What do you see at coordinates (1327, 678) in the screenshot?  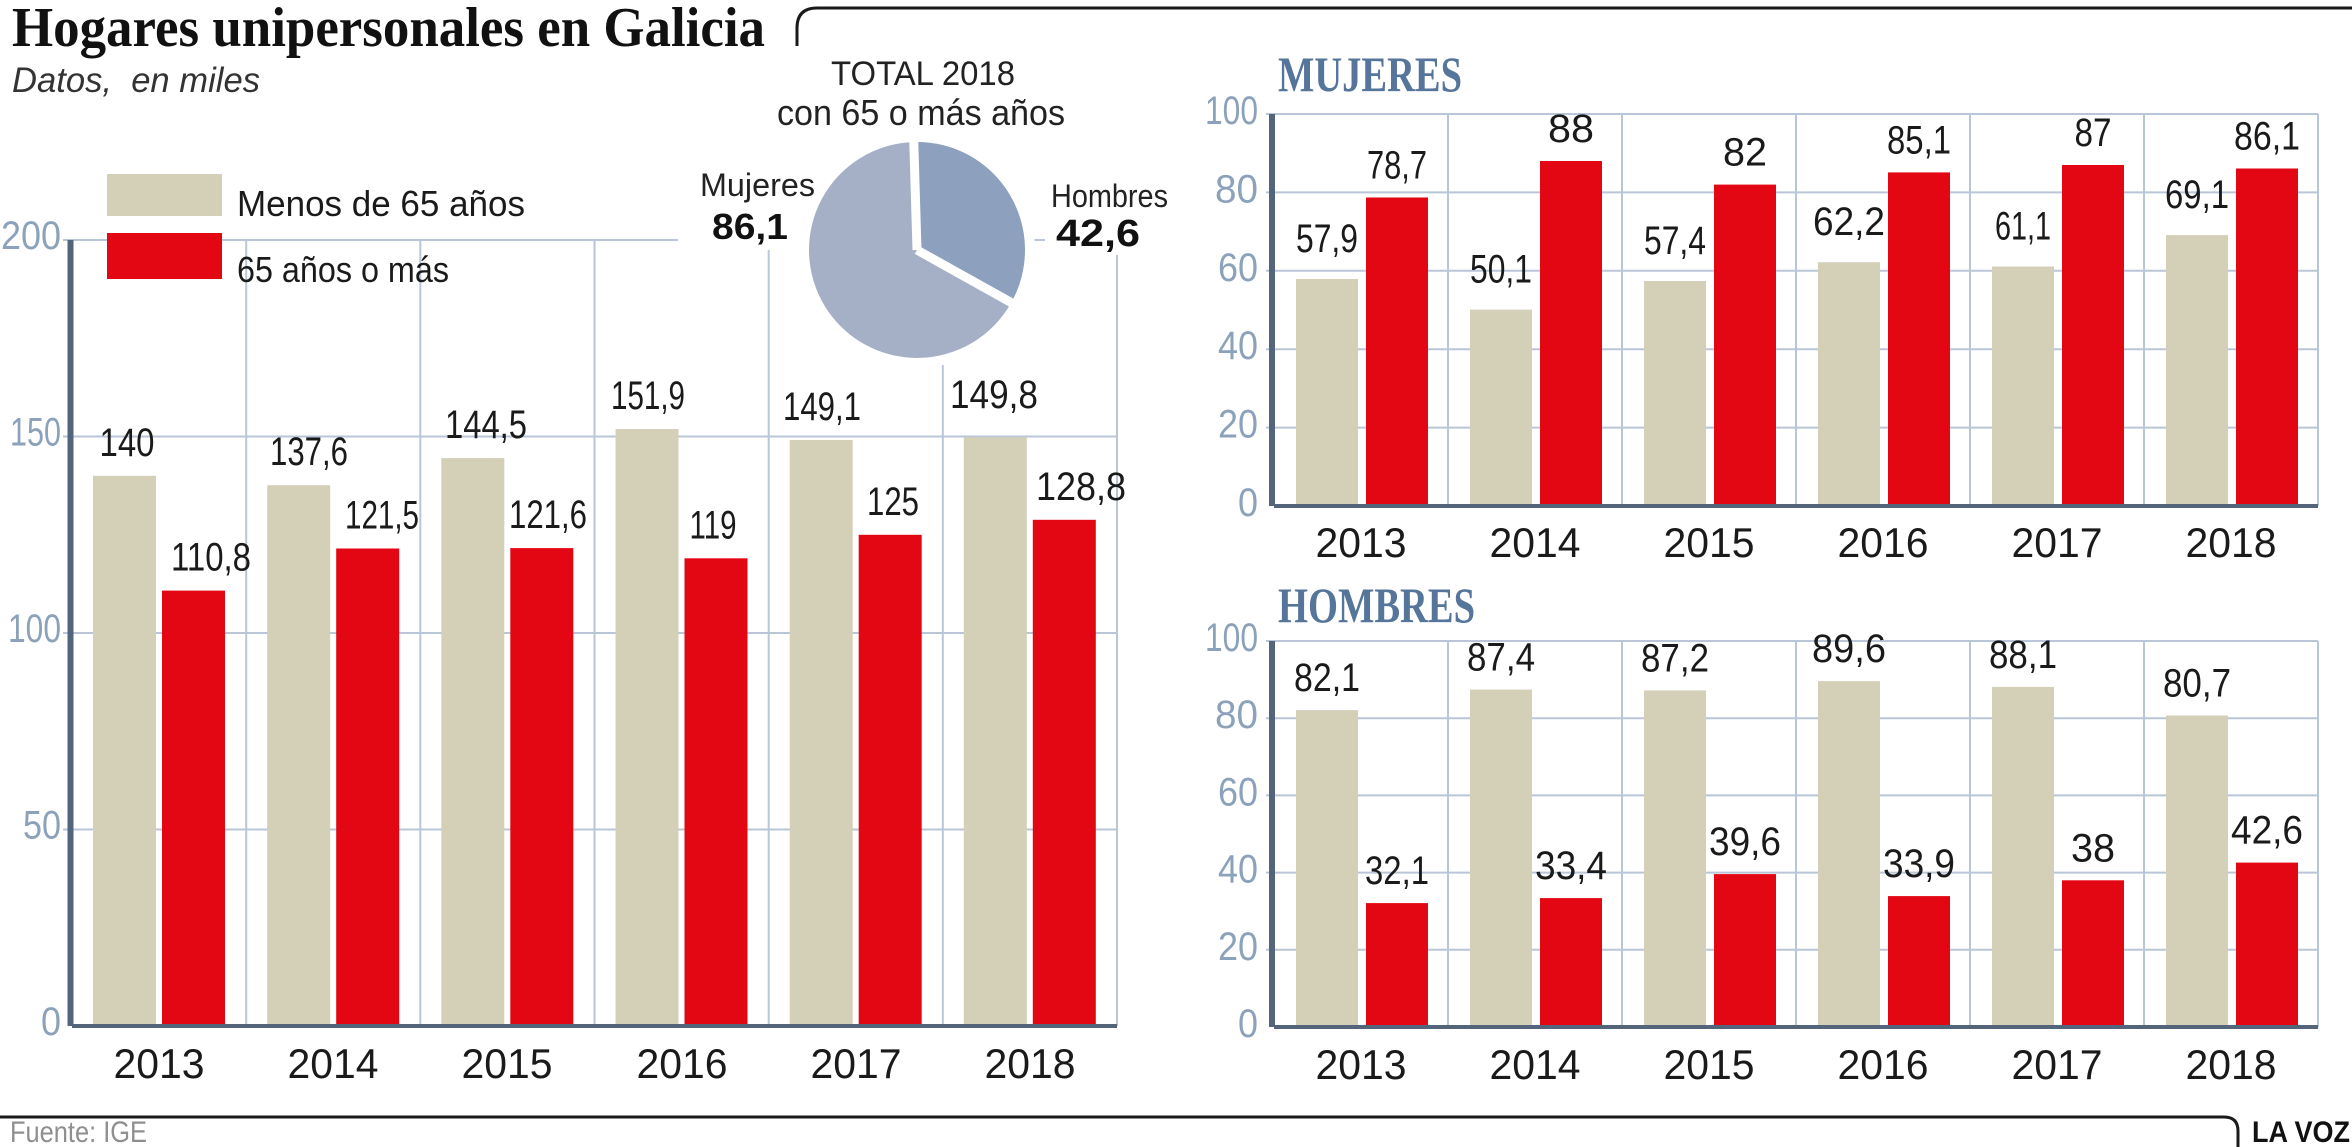 I see `svg-text: 82,1` at bounding box center [1327, 678].